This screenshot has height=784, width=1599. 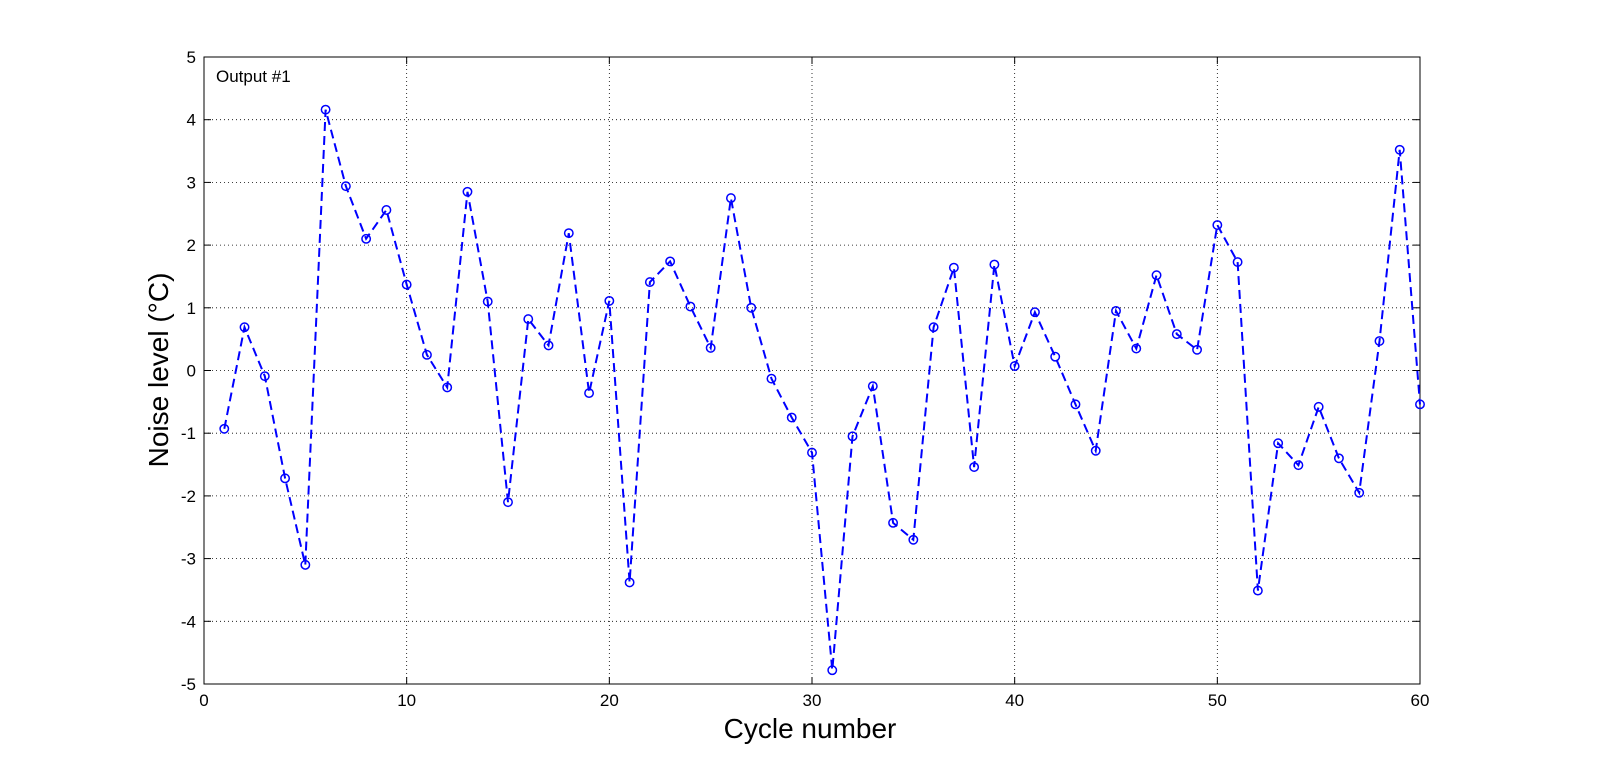 I want to click on y-tick-label: 5, so click(x=191, y=57).